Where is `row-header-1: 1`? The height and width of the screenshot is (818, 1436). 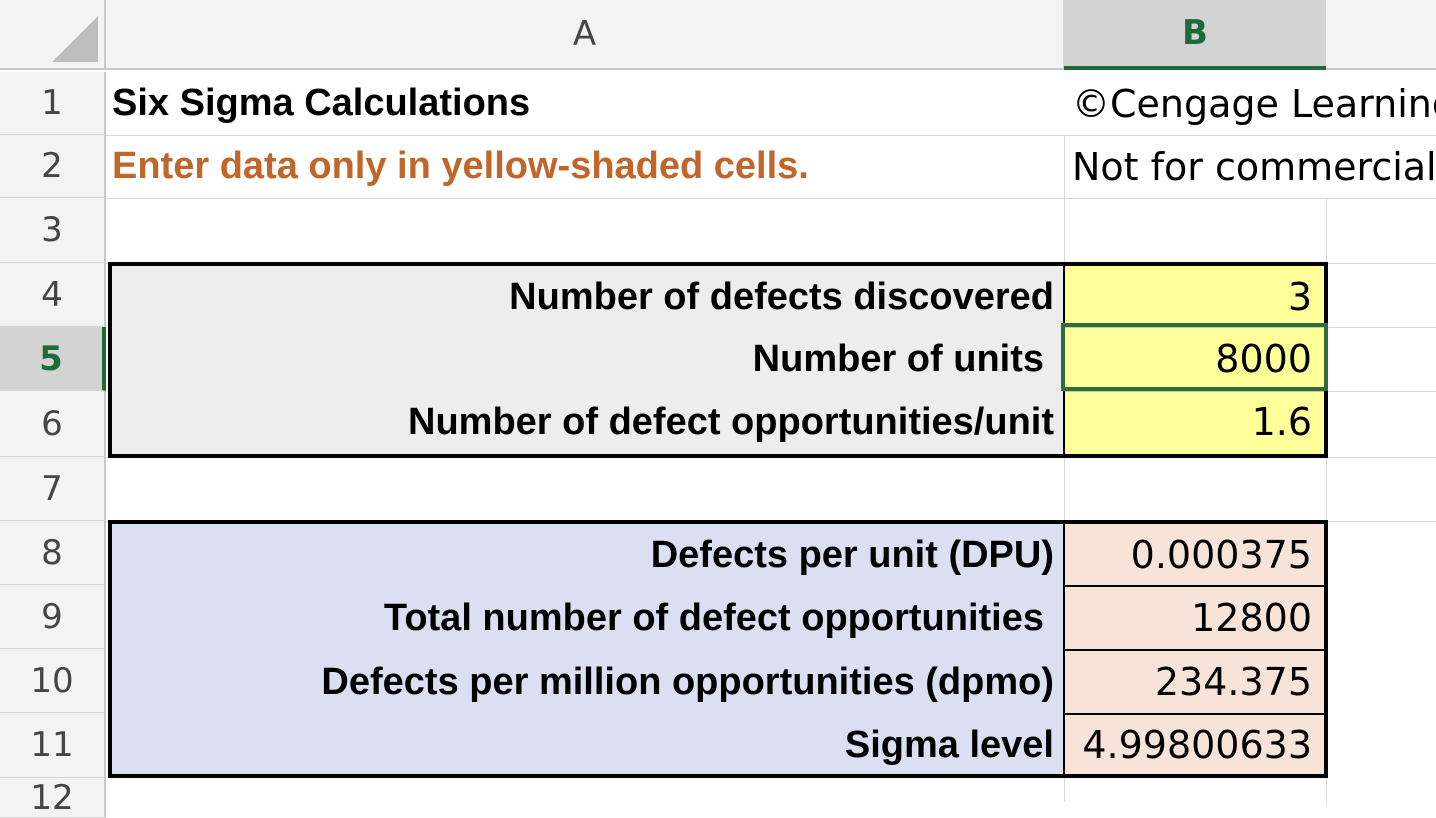
row-header-1: 1 is located at coordinates (53, 103).